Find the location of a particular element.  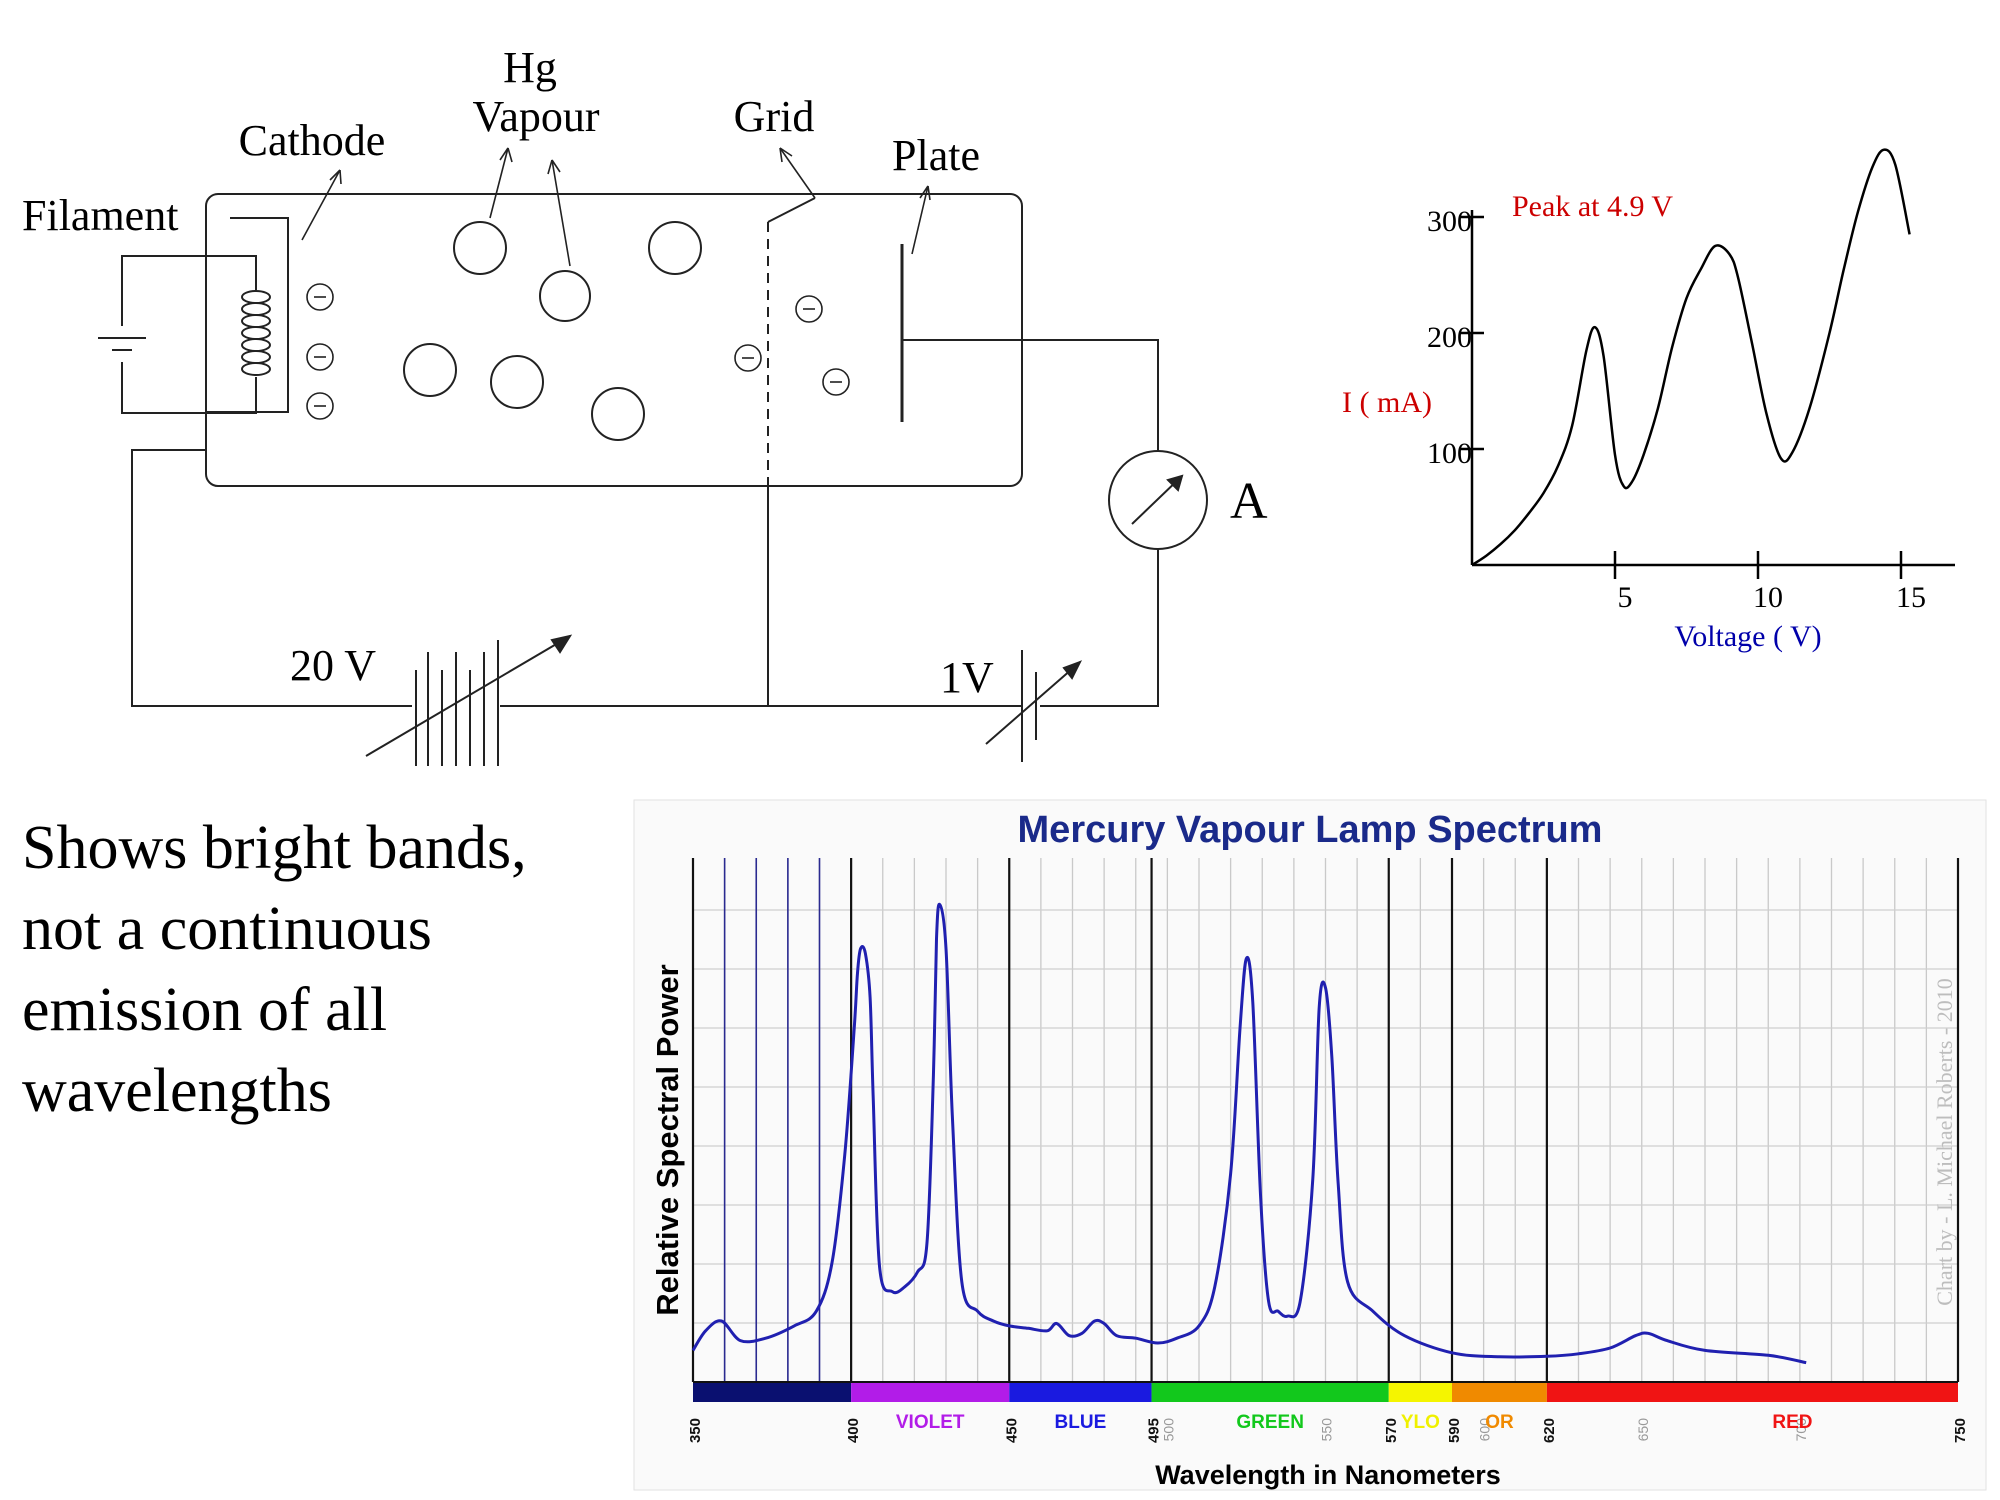

spectrum-major-tick-label: 495 is located at coordinates (1154, 1430).